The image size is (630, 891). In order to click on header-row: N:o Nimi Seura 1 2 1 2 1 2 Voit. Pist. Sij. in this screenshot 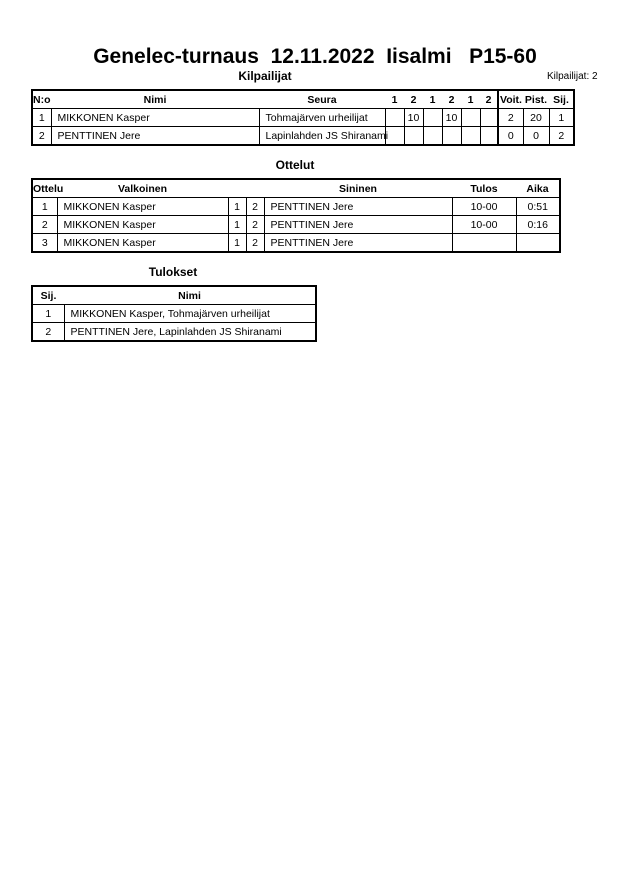, I will do `click(303, 99)`.